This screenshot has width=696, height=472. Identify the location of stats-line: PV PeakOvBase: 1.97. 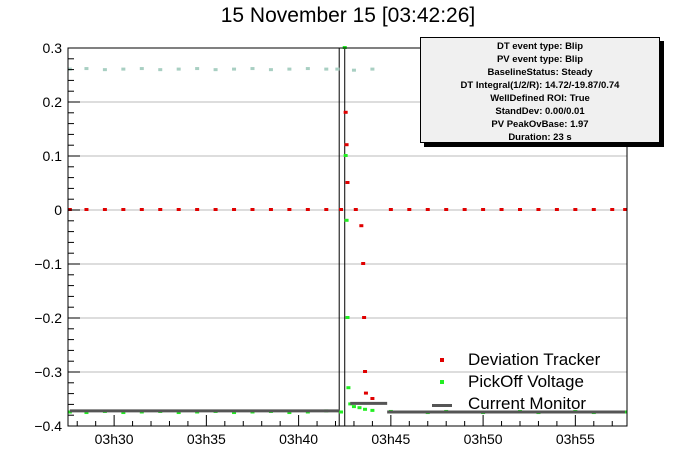
(540, 124).